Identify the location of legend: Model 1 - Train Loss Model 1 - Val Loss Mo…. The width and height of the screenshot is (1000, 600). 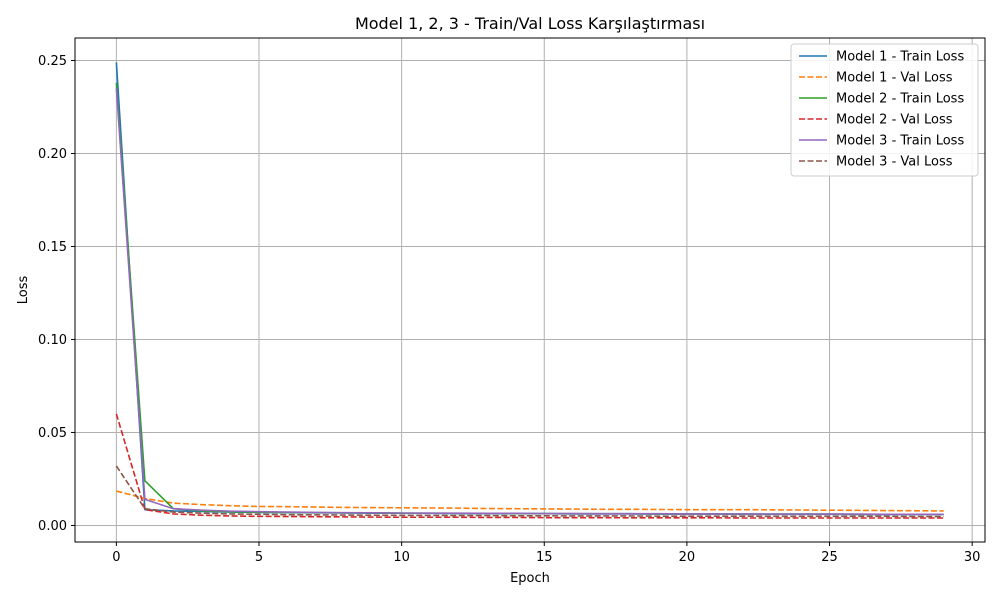
(884, 110).